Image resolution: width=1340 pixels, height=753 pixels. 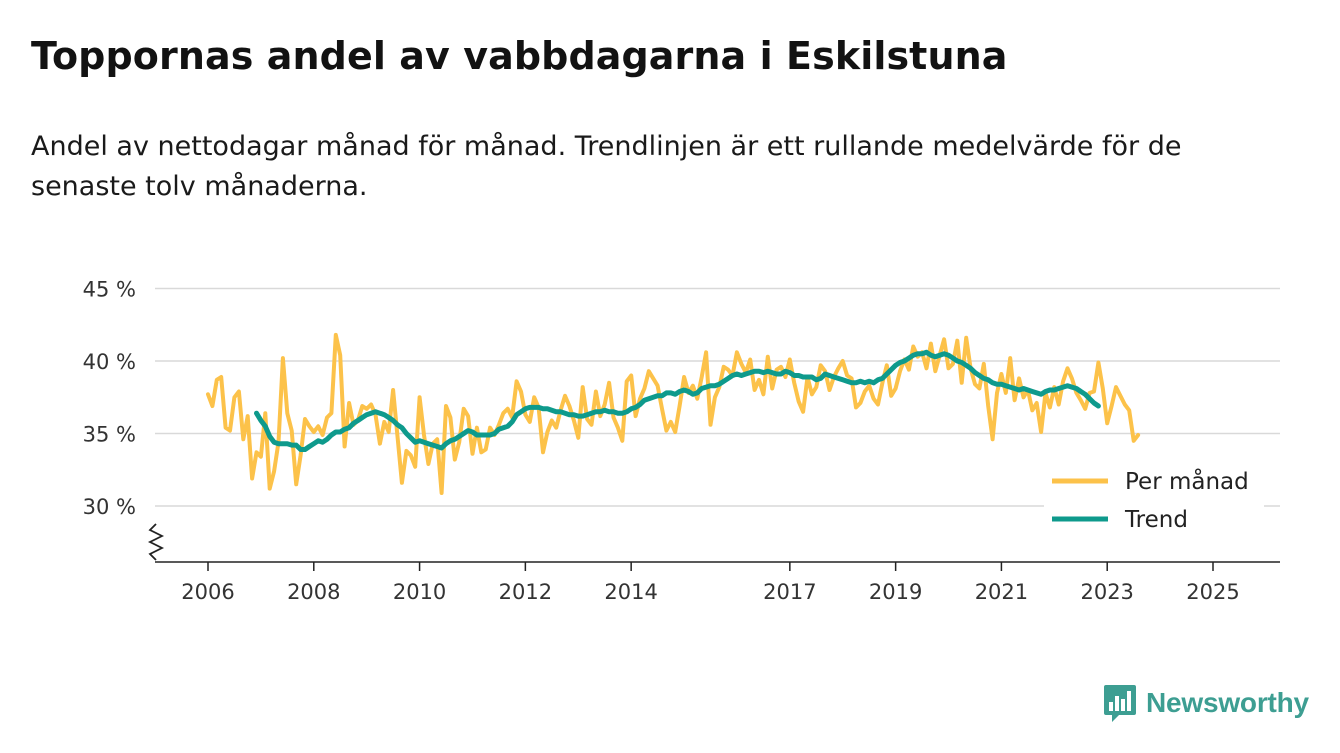 What do you see at coordinates (1227, 702) in the screenshot?
I see `brand-name: Newsworthy` at bounding box center [1227, 702].